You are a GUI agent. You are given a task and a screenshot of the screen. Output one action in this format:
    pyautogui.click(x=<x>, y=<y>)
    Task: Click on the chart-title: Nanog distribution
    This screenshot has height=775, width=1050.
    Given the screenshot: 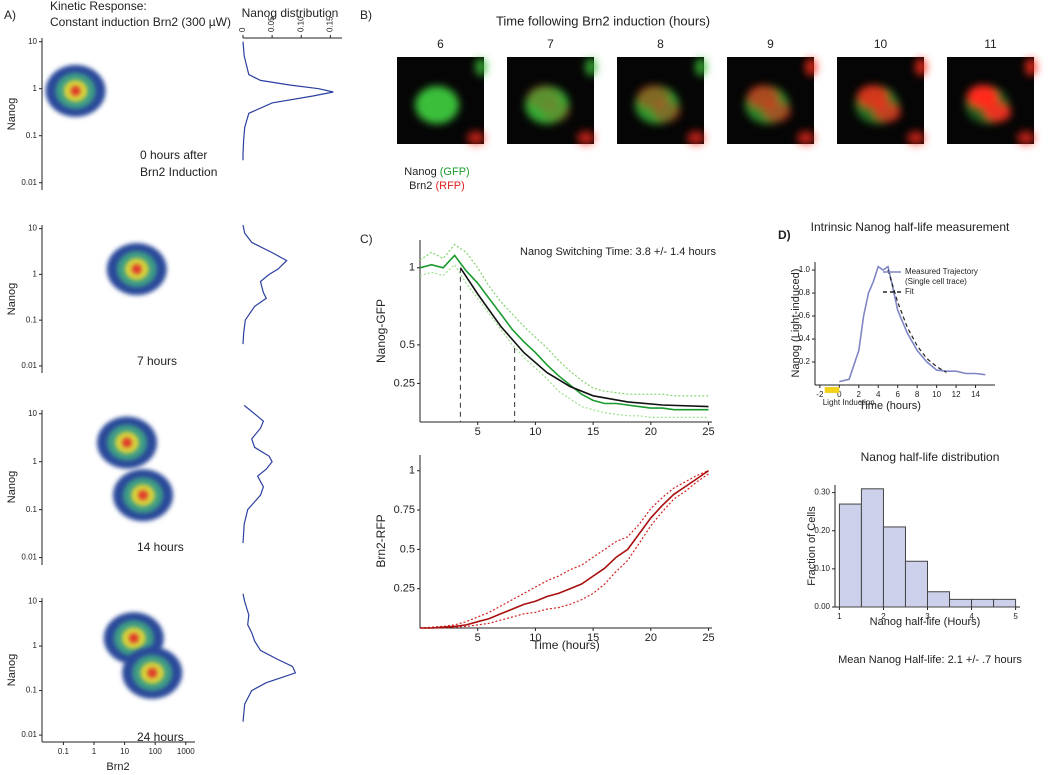 What is the action you would take?
    pyautogui.click(x=290, y=13)
    